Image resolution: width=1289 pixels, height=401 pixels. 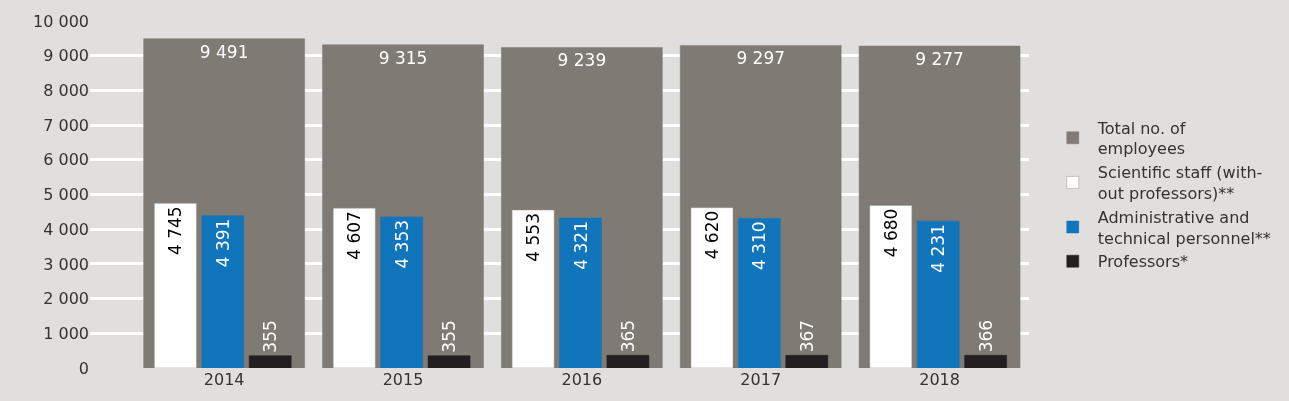 I want to click on data-label: 4 310, so click(x=759, y=246).